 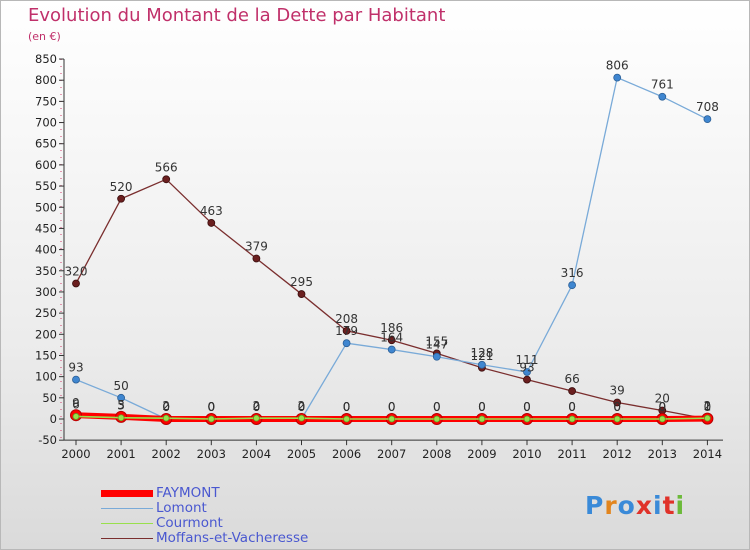 I want to click on logo-letter: P, so click(x=595, y=505).